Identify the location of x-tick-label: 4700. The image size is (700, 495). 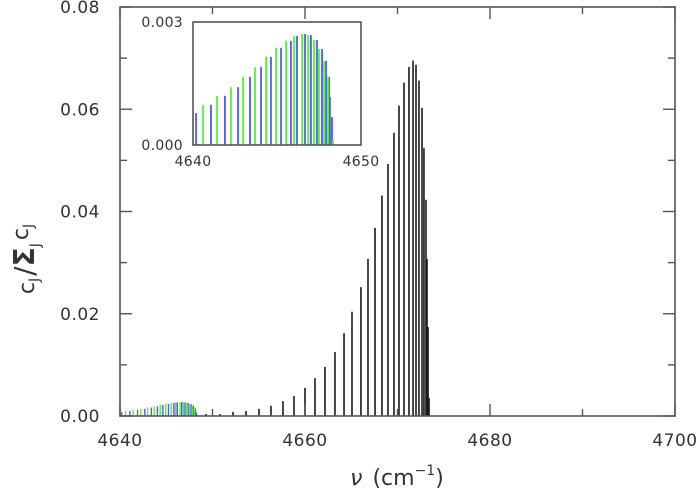
(674, 441).